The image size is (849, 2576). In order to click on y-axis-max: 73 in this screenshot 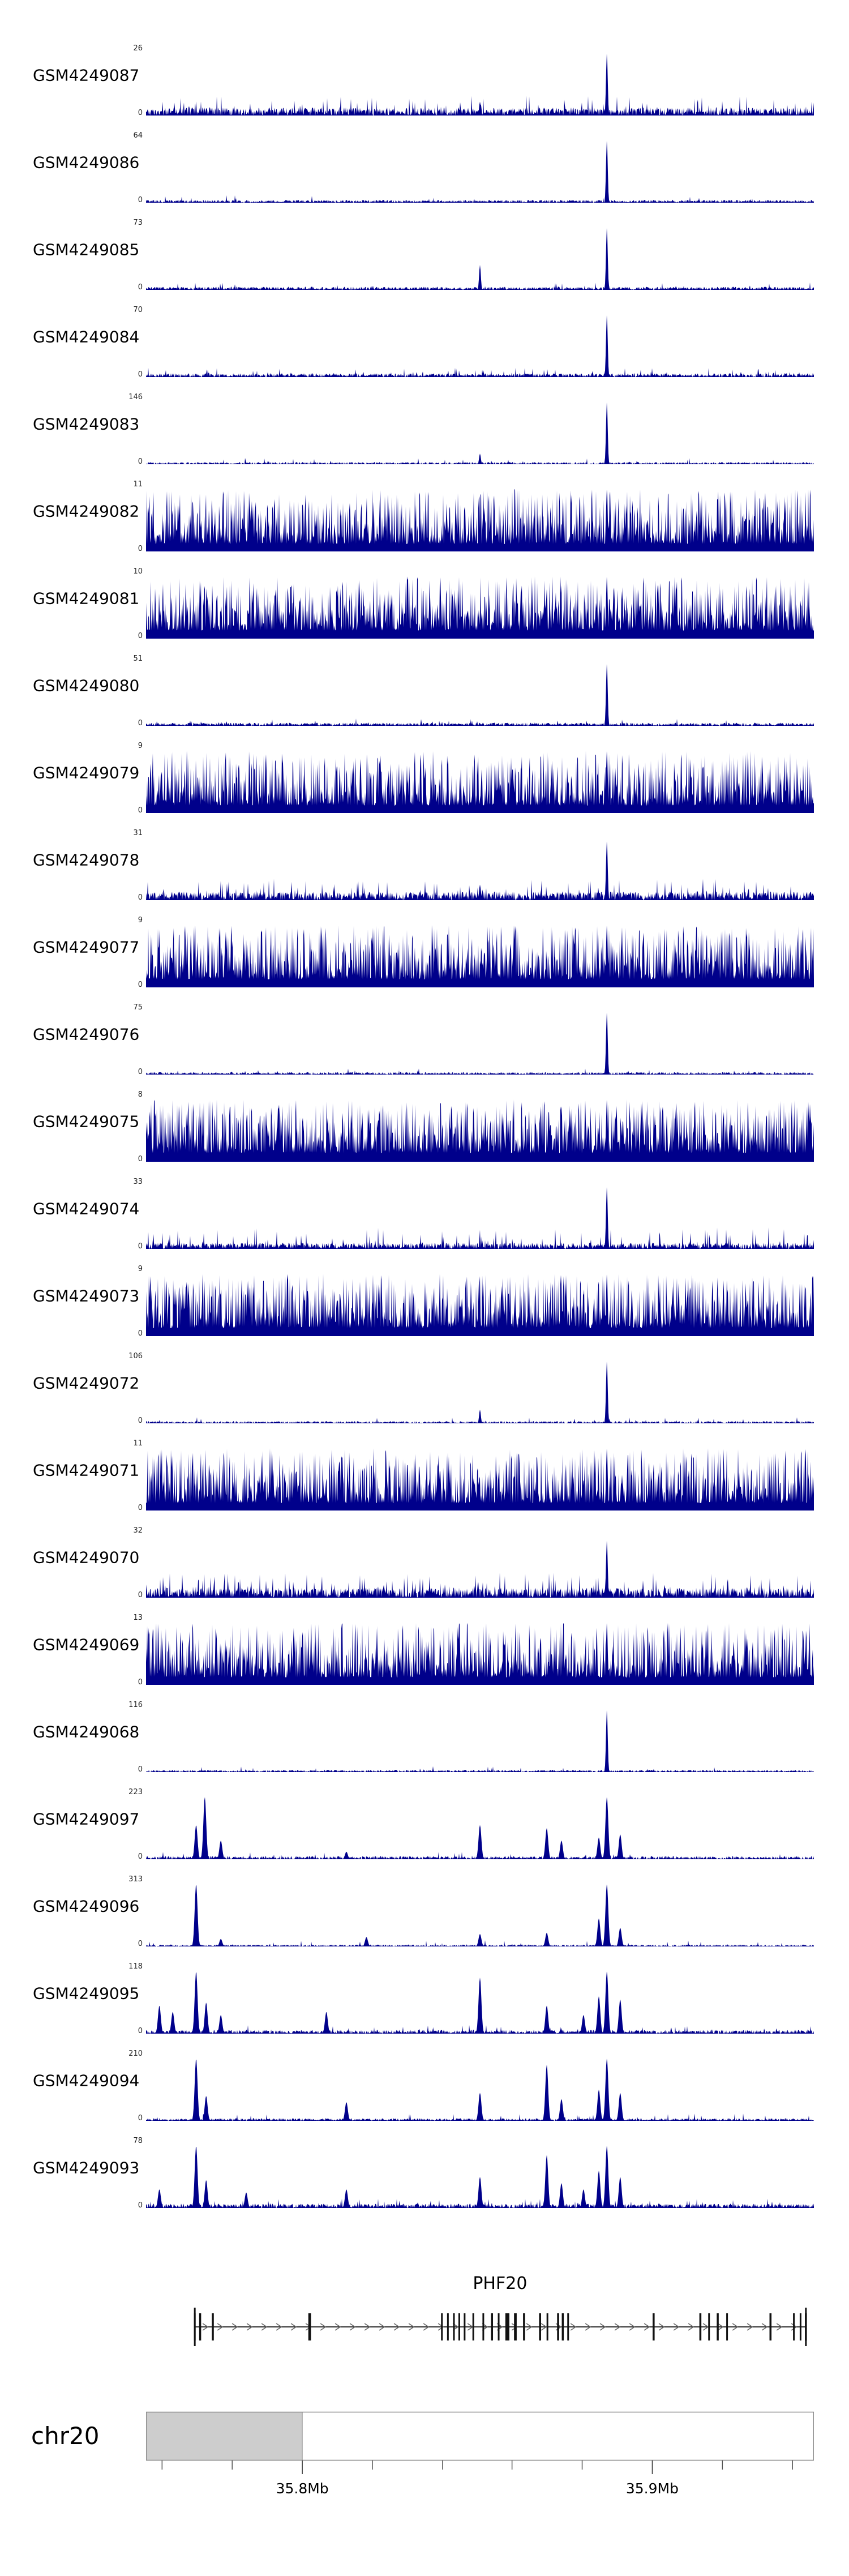, I will do `click(138, 223)`.